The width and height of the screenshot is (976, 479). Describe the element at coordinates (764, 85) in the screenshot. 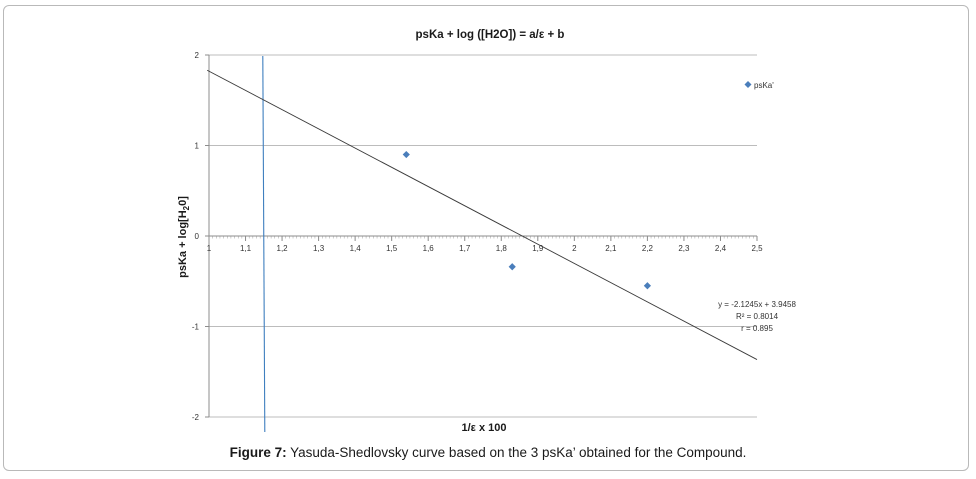

I see `legend-label: psKa'` at that location.